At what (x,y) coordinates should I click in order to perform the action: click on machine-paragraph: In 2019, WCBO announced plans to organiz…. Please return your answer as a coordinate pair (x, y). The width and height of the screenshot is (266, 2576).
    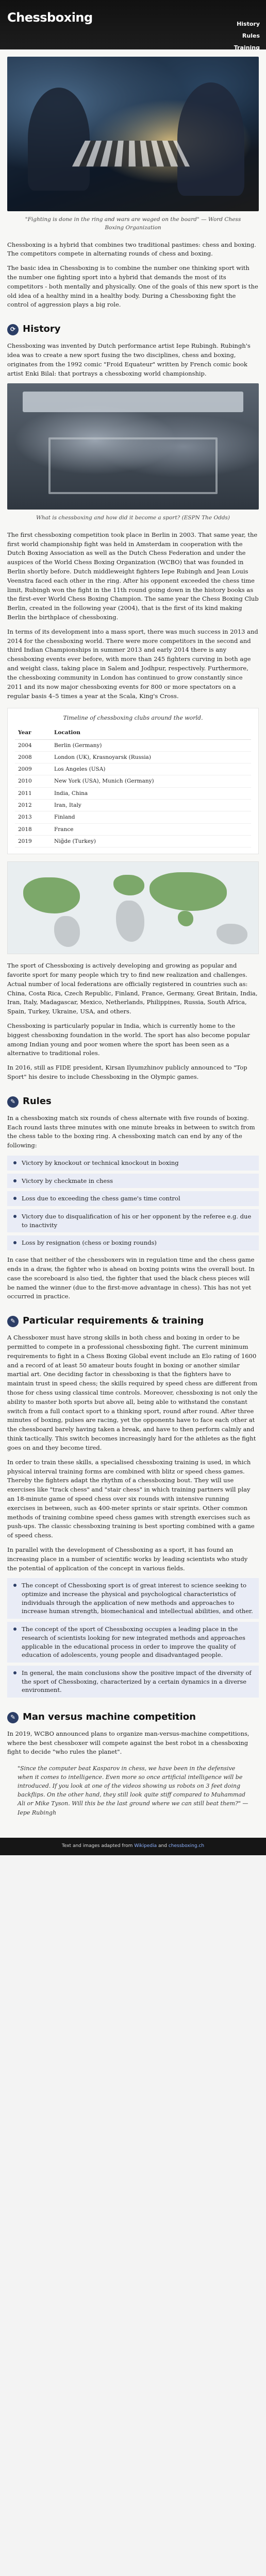
    Looking at the image, I should click on (133, 1743).